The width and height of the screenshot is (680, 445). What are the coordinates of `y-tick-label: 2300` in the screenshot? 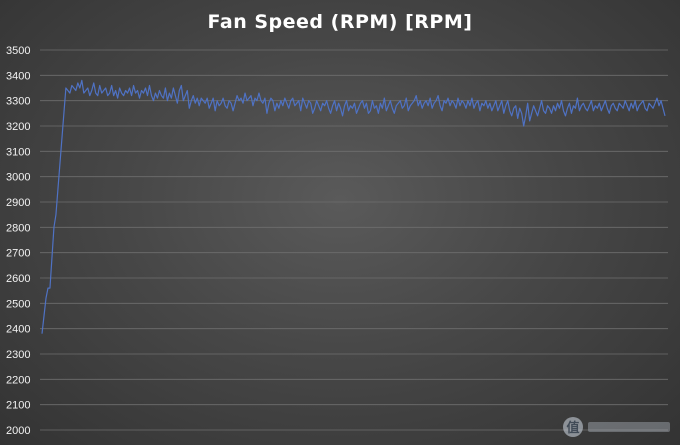 It's located at (18, 355).